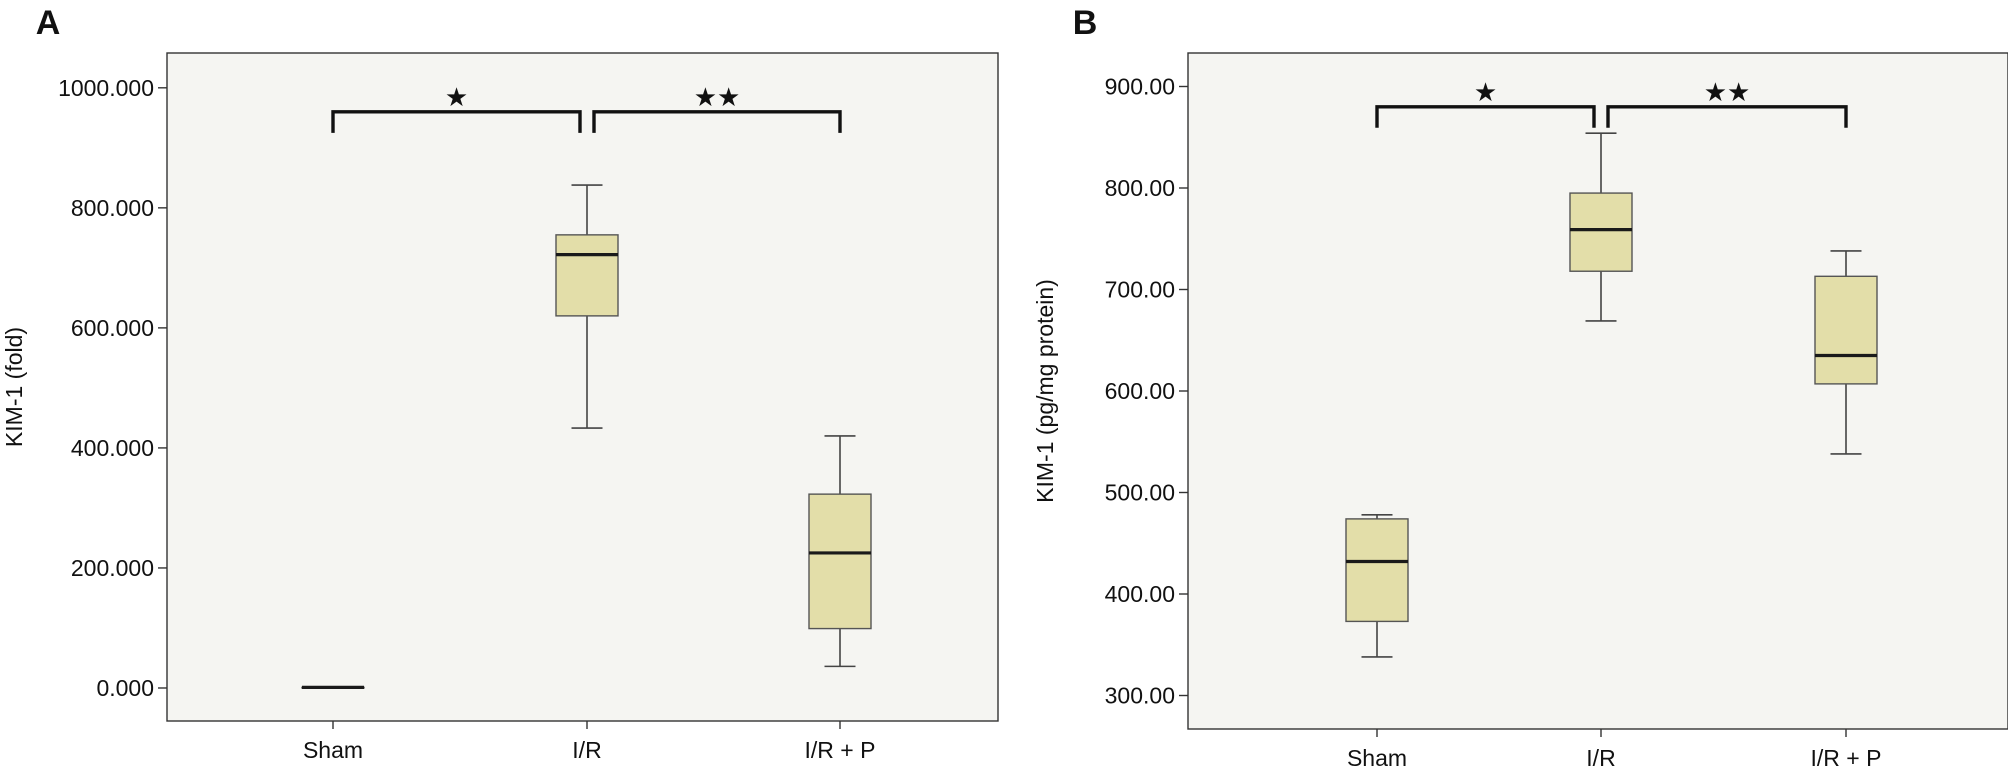 The height and width of the screenshot is (779, 2008). What do you see at coordinates (1140, 86) in the screenshot?
I see `y-tick-label: 900.00` at bounding box center [1140, 86].